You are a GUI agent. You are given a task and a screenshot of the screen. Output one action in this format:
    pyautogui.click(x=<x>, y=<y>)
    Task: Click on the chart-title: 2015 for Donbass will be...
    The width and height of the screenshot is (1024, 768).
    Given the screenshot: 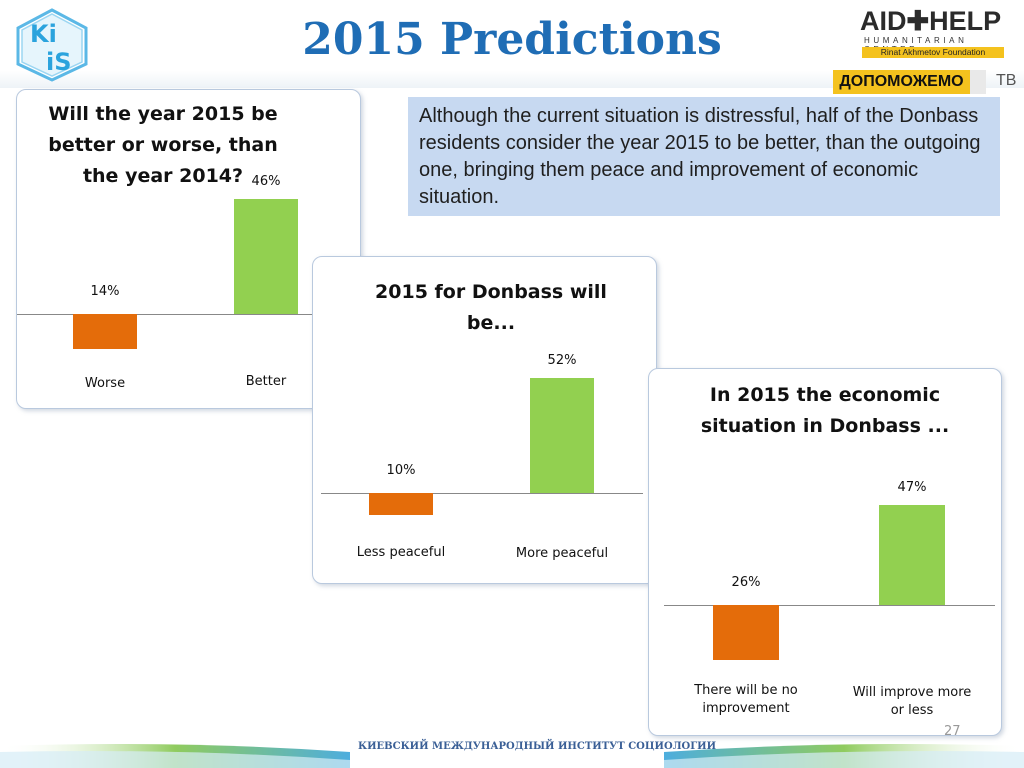 What is the action you would take?
    pyautogui.click(x=491, y=307)
    